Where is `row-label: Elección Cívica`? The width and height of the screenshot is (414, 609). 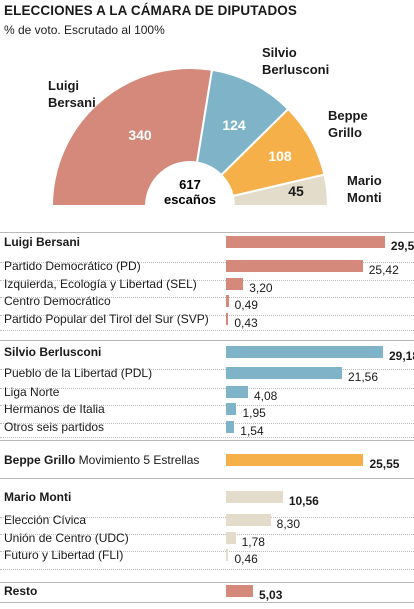 row-label: Elección Cívica is located at coordinates (45, 520).